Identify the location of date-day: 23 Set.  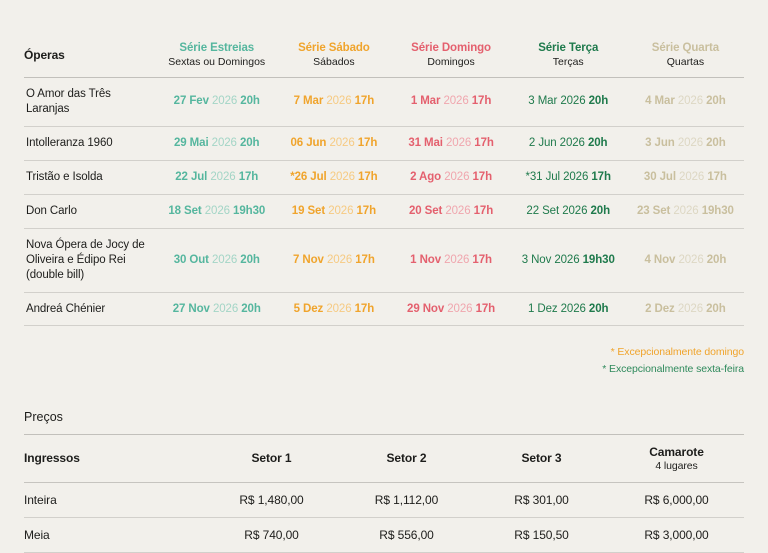
(653, 210).